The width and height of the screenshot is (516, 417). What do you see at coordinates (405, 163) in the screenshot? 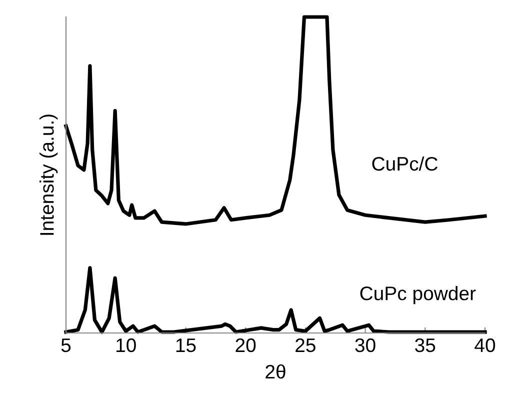
I see `series-label: CuPc/C` at bounding box center [405, 163].